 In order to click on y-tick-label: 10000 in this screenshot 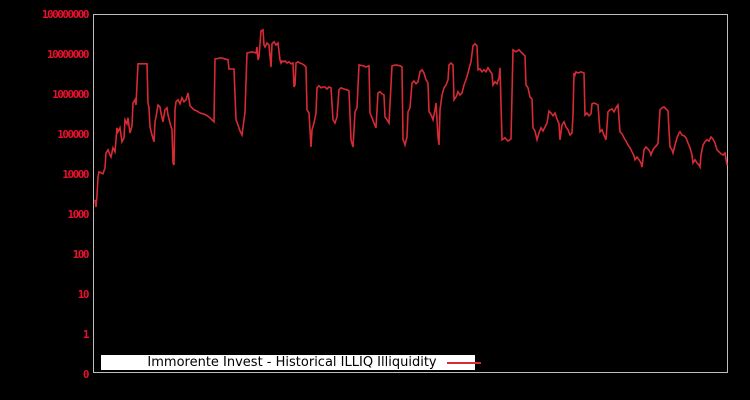, I will do `click(75, 174)`.